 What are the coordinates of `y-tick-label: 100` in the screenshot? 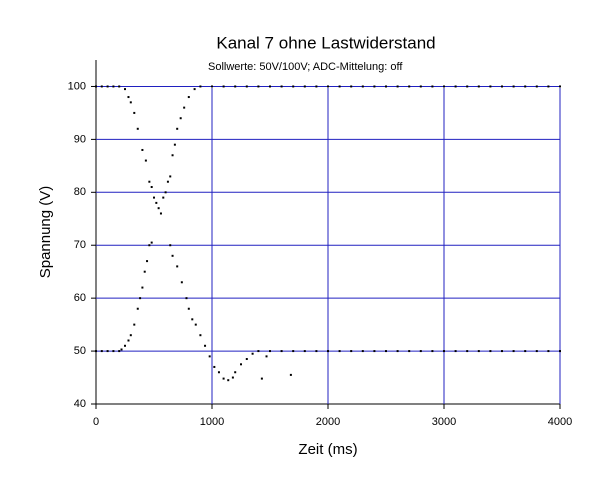 It's located at (77, 86).